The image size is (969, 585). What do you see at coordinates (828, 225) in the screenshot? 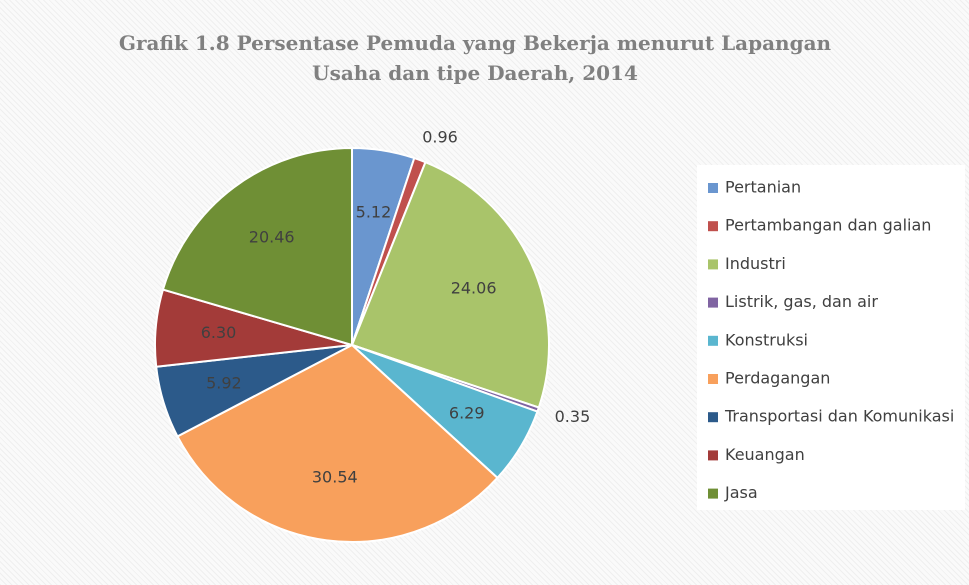
I see `legend-label: Pertambangan dan galian` at bounding box center [828, 225].